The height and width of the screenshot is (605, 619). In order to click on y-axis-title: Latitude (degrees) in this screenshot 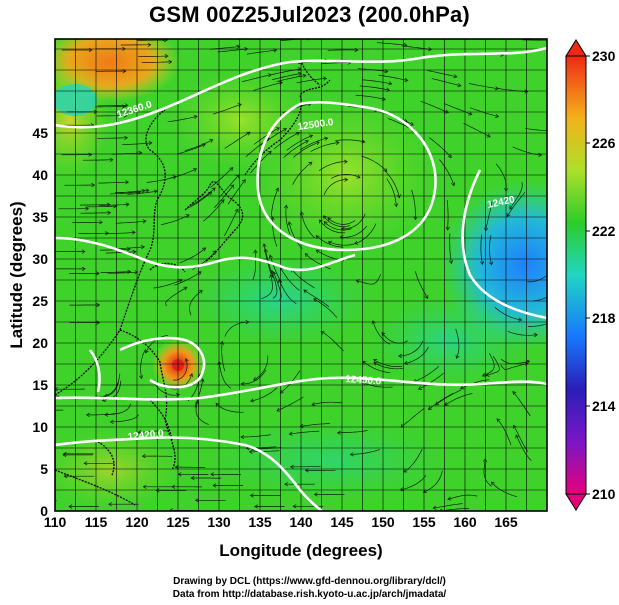, I will do `click(16, 274)`.